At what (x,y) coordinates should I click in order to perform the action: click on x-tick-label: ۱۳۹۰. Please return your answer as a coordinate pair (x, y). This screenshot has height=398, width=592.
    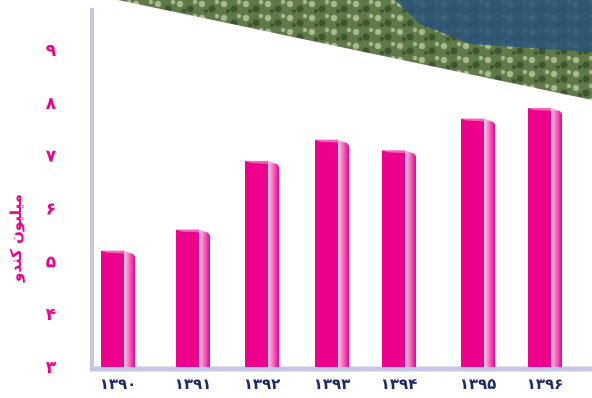
    Looking at the image, I should click on (118, 384).